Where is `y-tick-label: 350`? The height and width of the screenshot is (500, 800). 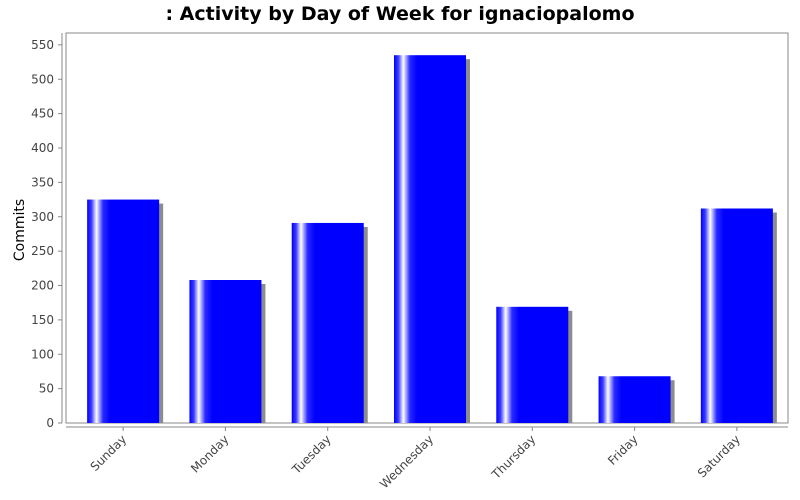 y-tick-label: 350 is located at coordinates (42, 182).